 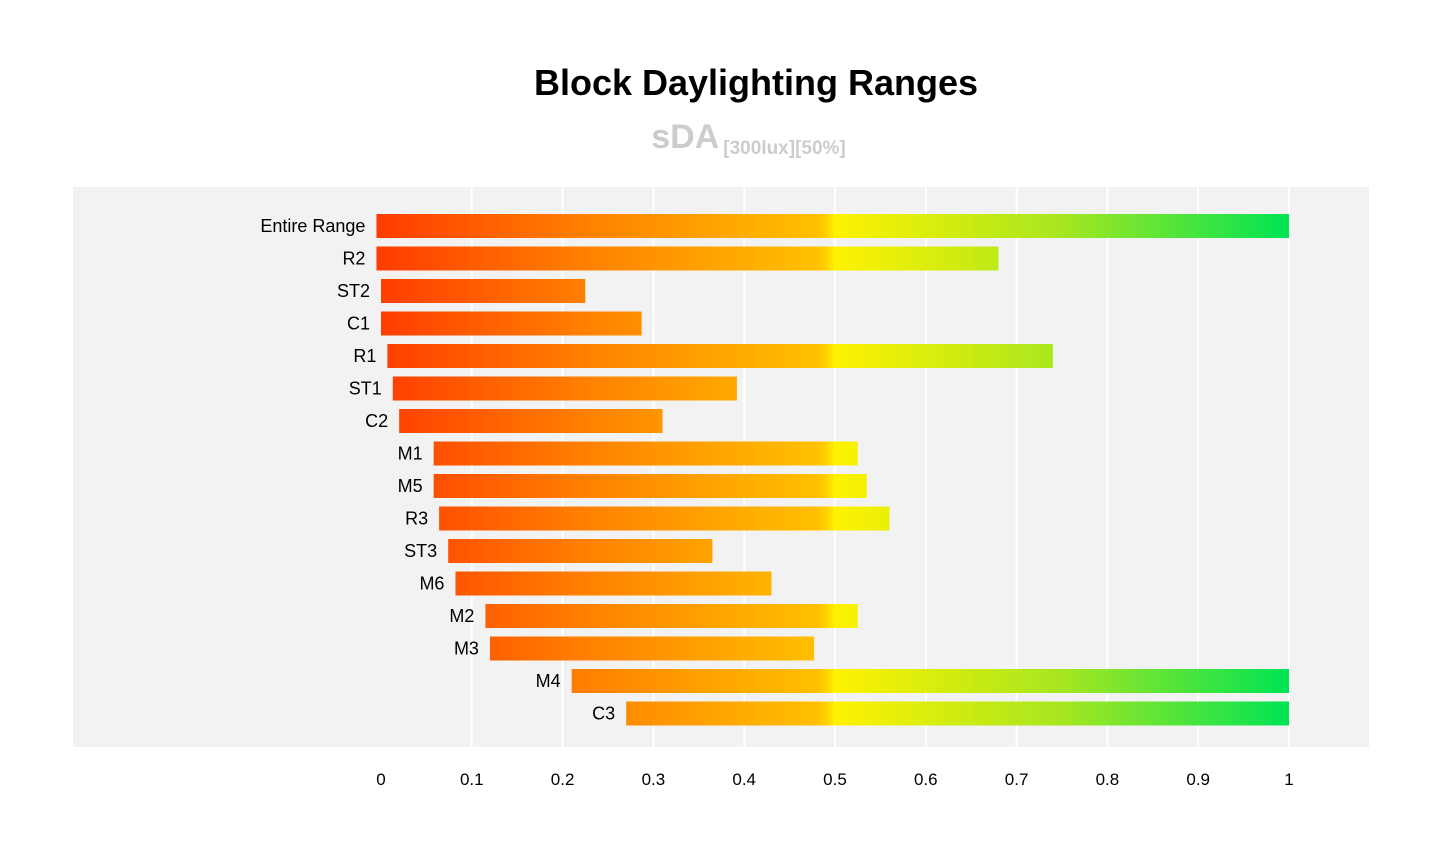 I want to click on x-tick-label: 0.4, so click(x=744, y=779).